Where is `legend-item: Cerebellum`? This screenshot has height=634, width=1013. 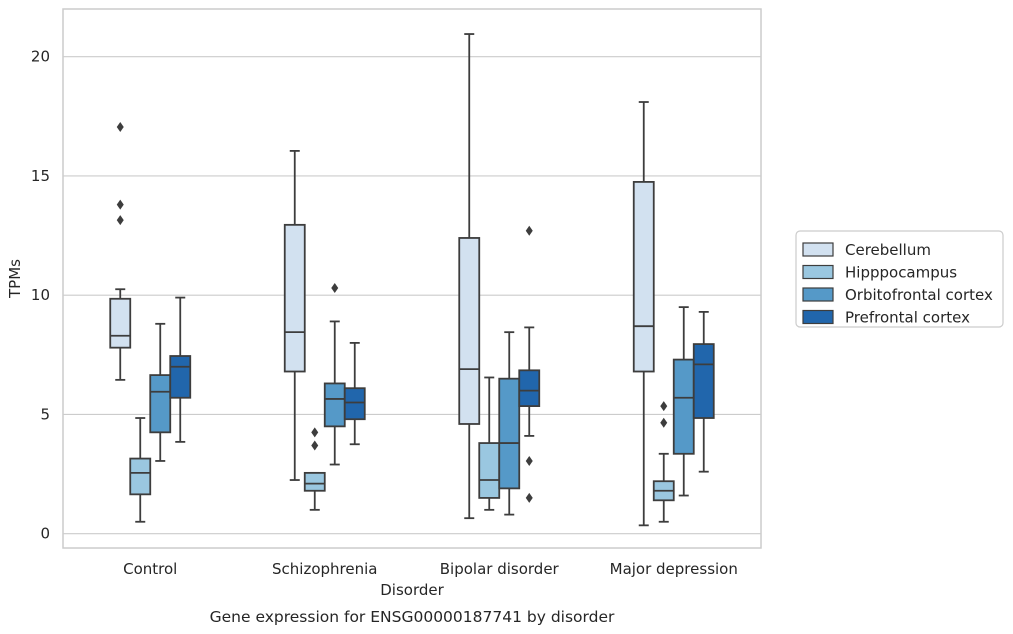 legend-item: Cerebellum is located at coordinates (866, 250).